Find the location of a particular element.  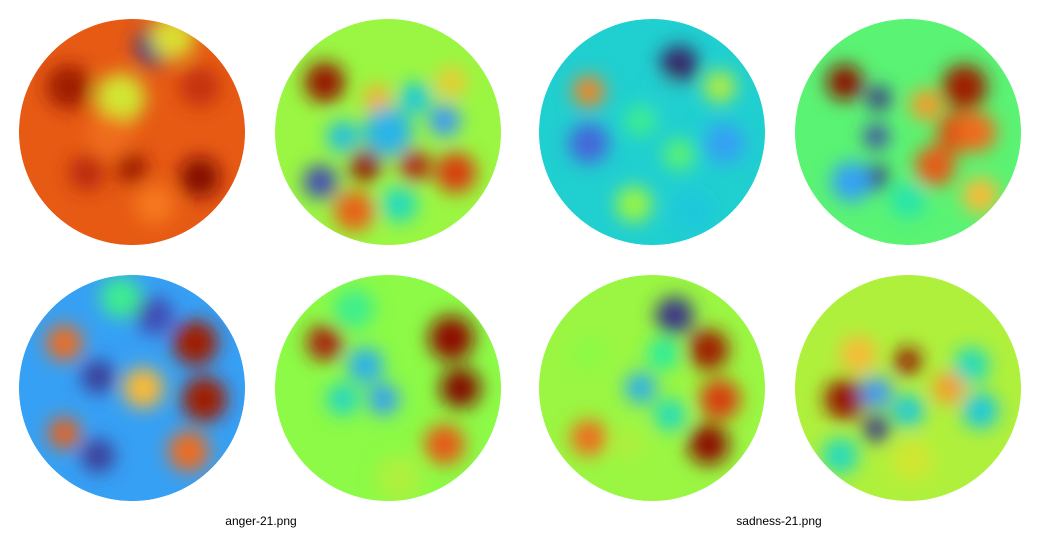

caption-sadness: sadness-21.png is located at coordinates (779, 521).